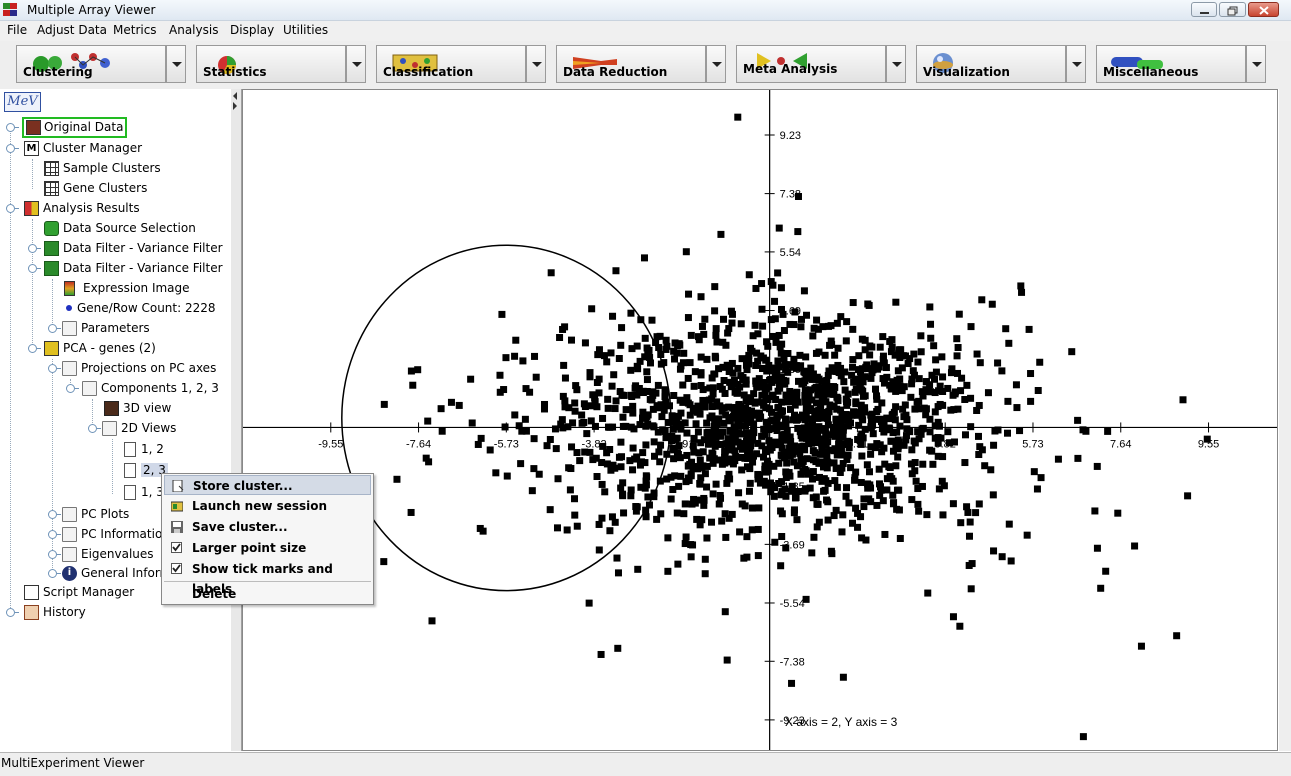 This screenshot has width=1291, height=776. I want to click on tree-item-view-1-2: 1, 2, so click(144, 449).